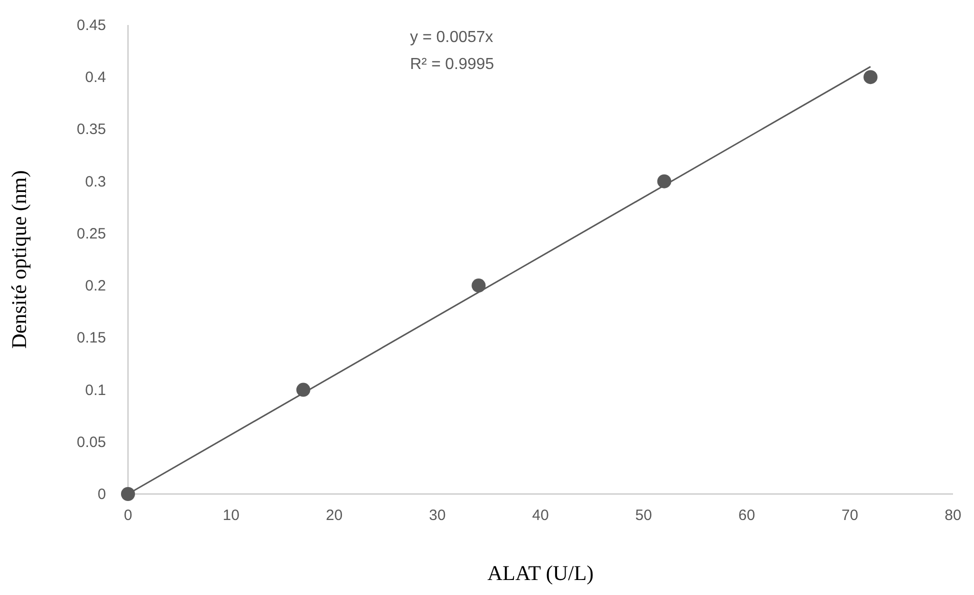  I want to click on x-axis-title: ALAT (U/L), so click(540, 573).